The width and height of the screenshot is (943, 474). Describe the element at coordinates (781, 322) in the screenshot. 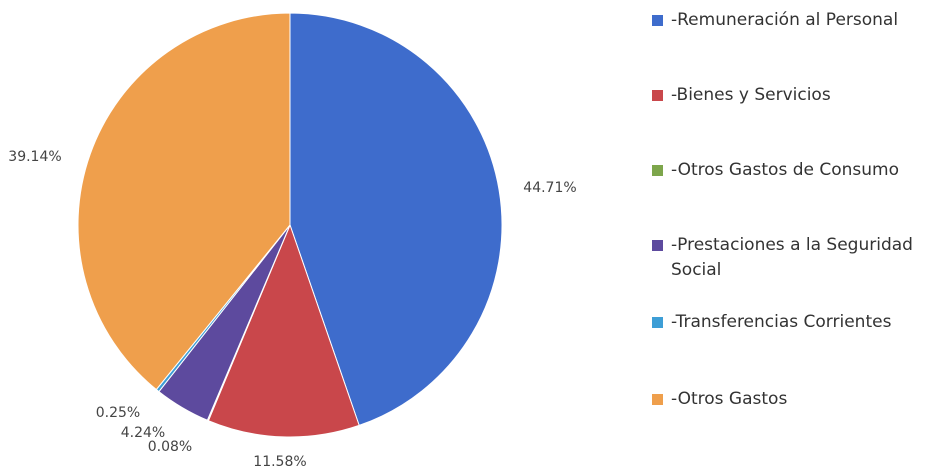

I see `legend-label: -Transferencias Corrientes` at that location.